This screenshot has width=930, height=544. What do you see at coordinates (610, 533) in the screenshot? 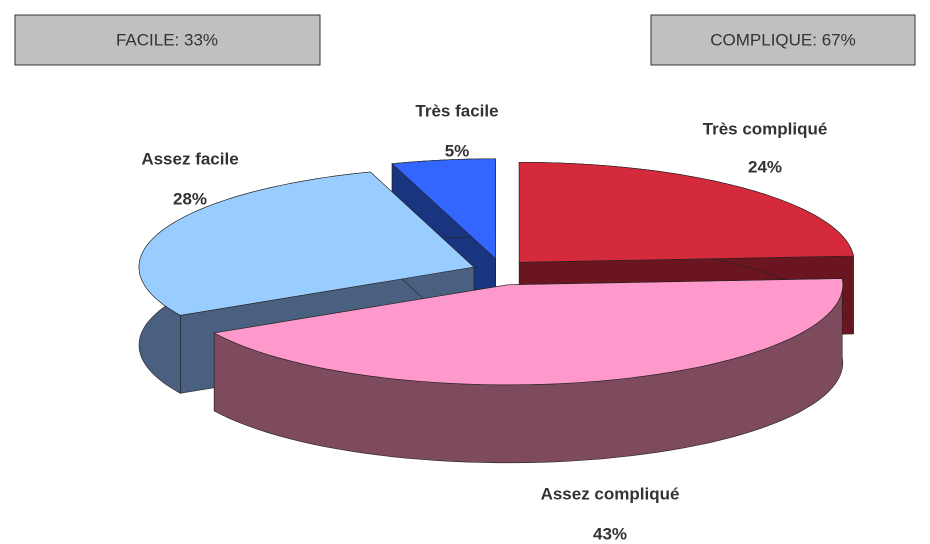
I see `slice-value-label: 43%` at bounding box center [610, 533].